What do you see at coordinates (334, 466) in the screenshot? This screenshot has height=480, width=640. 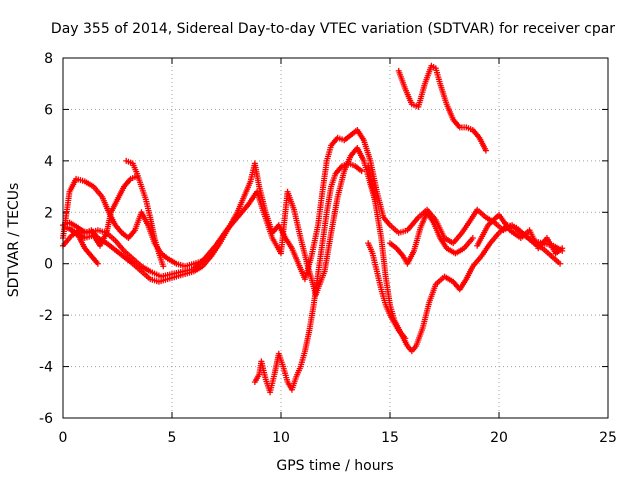 I see `x-axis-label: GPS time / hours` at bounding box center [334, 466].